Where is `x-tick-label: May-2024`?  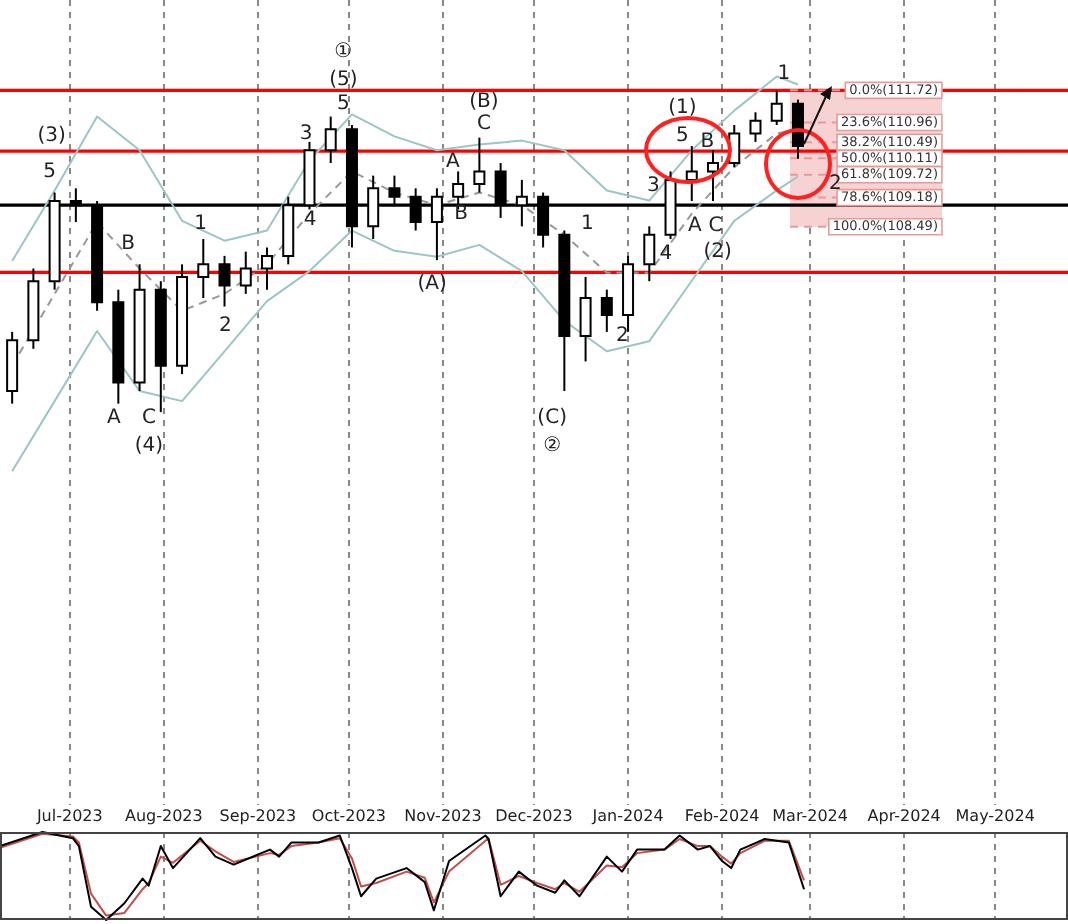 x-tick-label: May-2024 is located at coordinates (995, 815).